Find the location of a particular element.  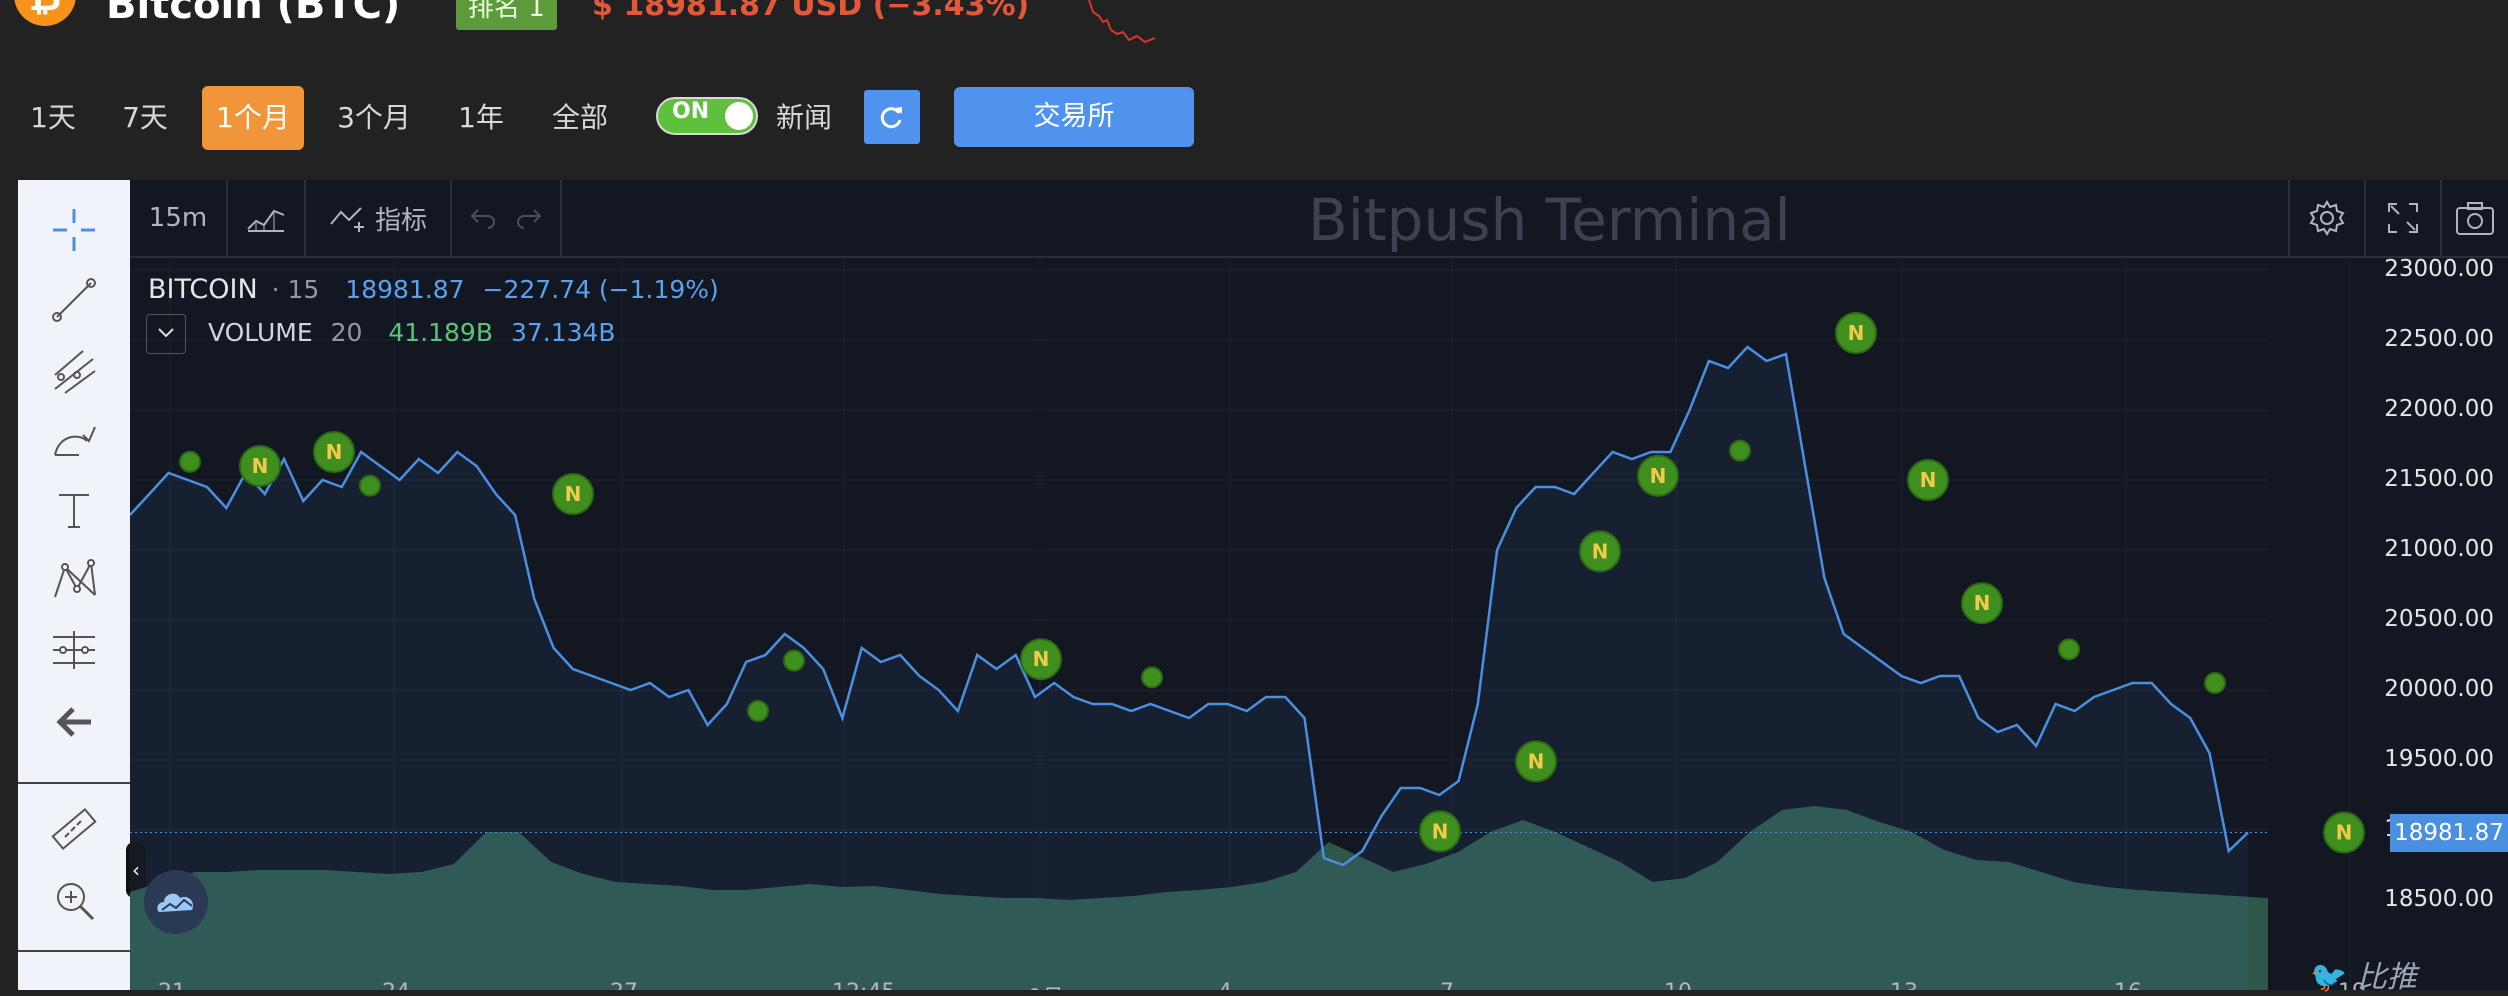

text-tool is located at coordinates (74, 510).